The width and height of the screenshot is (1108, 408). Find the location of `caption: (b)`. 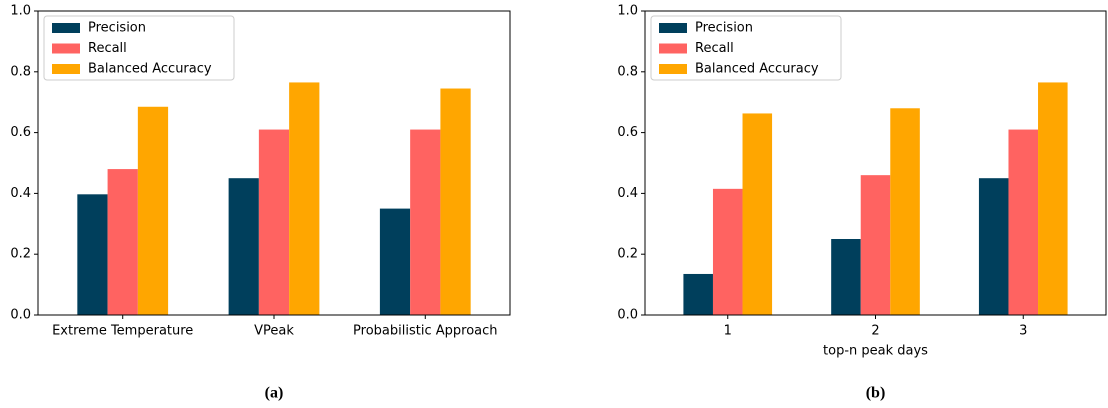

caption: (b) is located at coordinates (876, 393).